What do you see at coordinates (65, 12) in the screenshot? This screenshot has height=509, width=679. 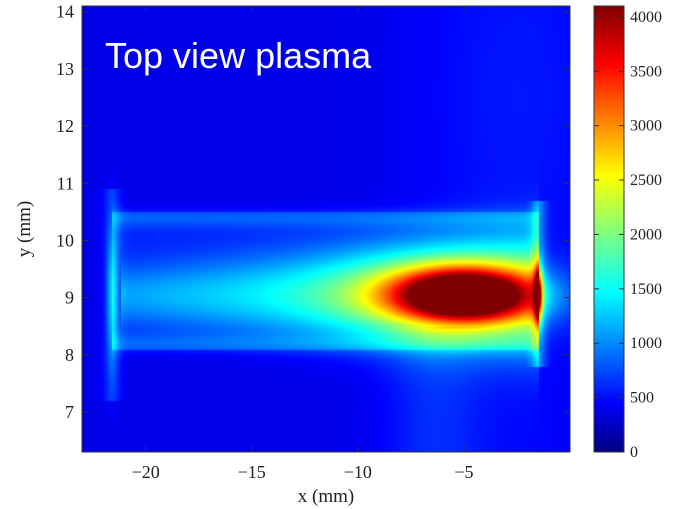 I see `y-tick-label: 14` at bounding box center [65, 12].